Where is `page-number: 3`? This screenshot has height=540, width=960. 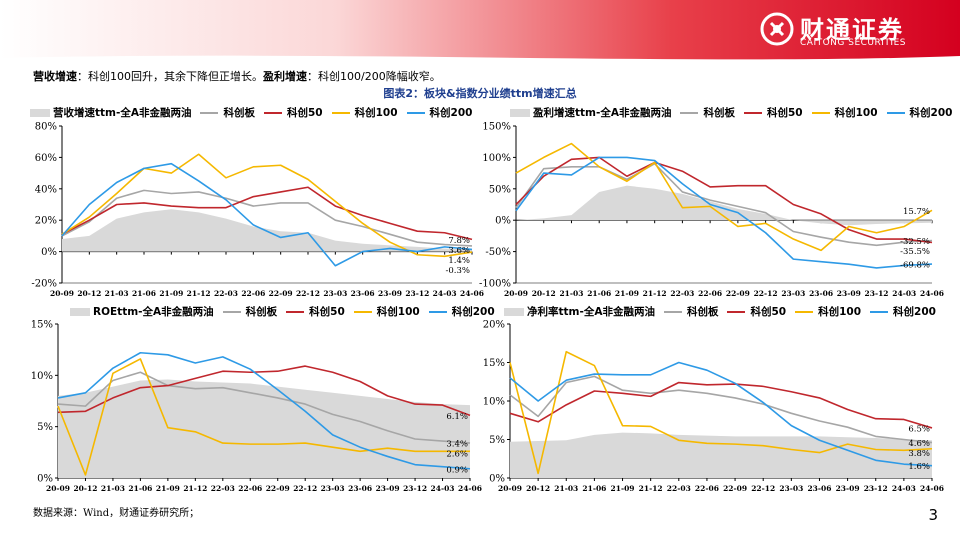 page-number: 3 is located at coordinates (933, 515).